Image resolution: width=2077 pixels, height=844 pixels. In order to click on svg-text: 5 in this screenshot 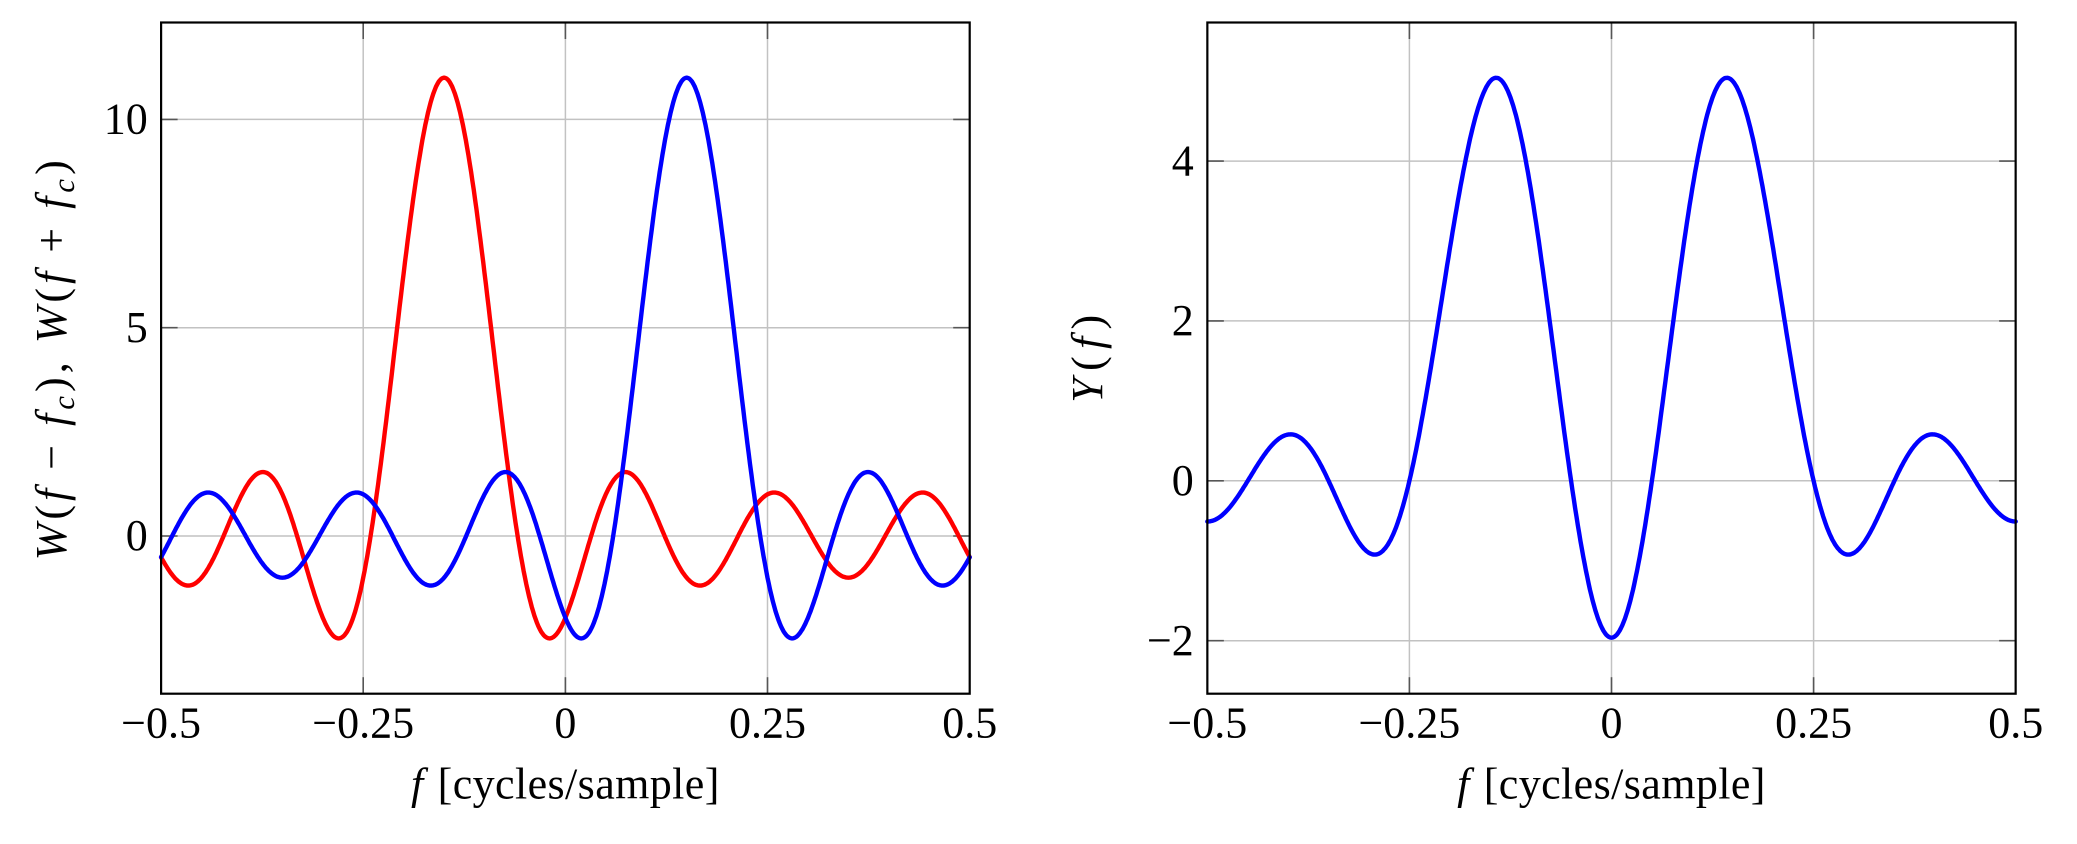, I will do `click(137, 327)`.